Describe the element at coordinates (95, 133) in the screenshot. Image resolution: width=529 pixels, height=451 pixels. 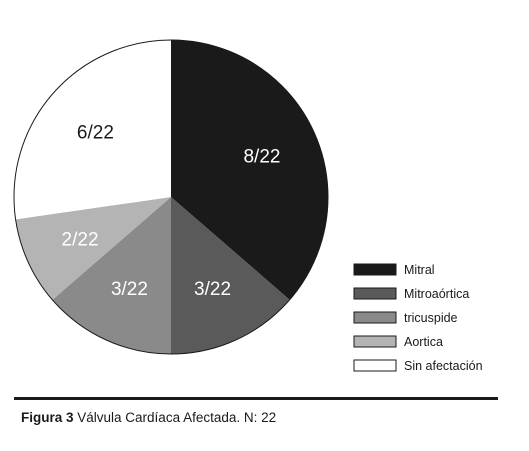
I see `pie-slice-label: 6/22` at that location.